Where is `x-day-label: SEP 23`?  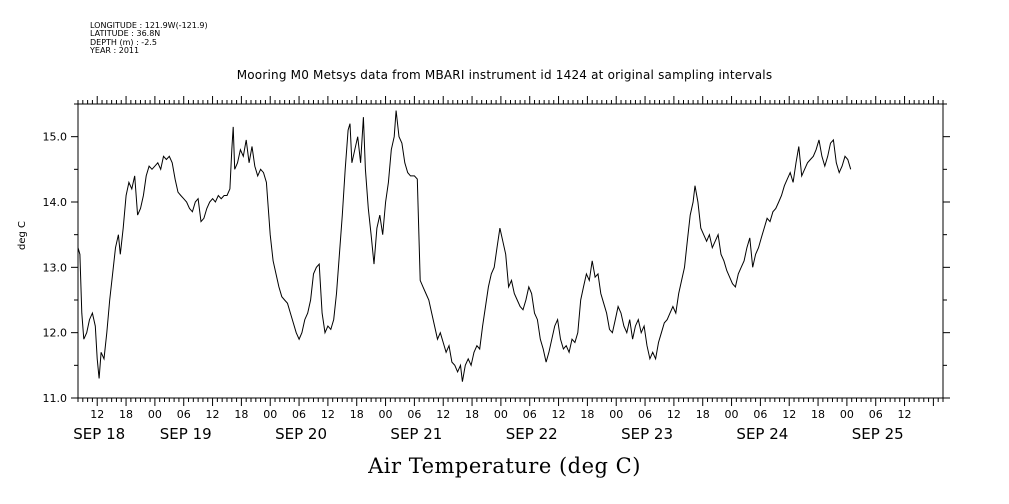 x-day-label: SEP 23 is located at coordinates (647, 434).